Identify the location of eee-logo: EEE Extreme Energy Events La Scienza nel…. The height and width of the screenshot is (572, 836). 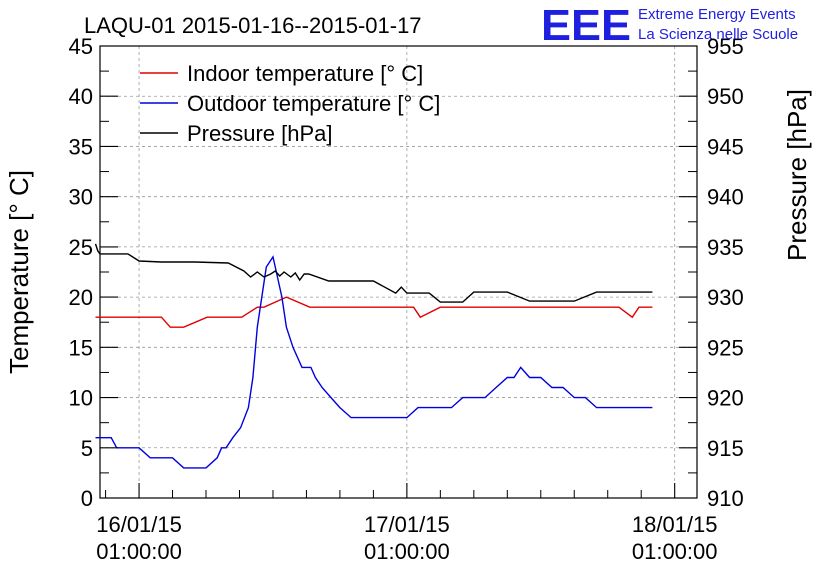
(669, 25).